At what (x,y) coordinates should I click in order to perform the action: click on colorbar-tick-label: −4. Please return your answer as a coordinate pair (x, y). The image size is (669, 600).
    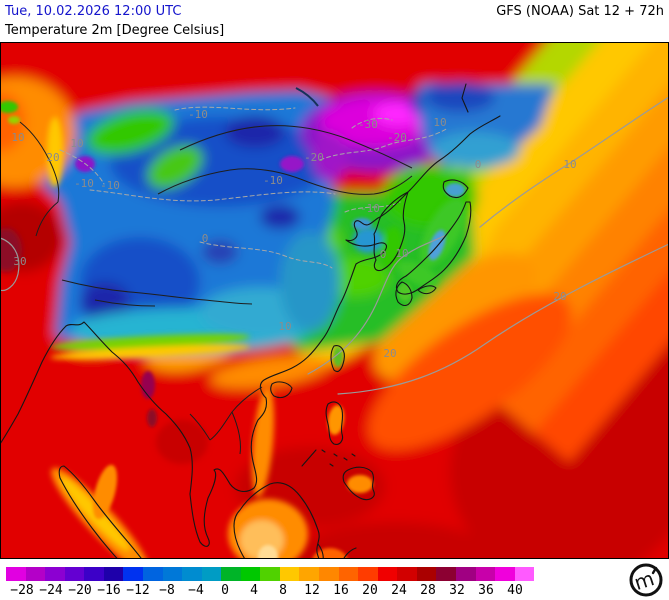
    Looking at the image, I should click on (196, 590).